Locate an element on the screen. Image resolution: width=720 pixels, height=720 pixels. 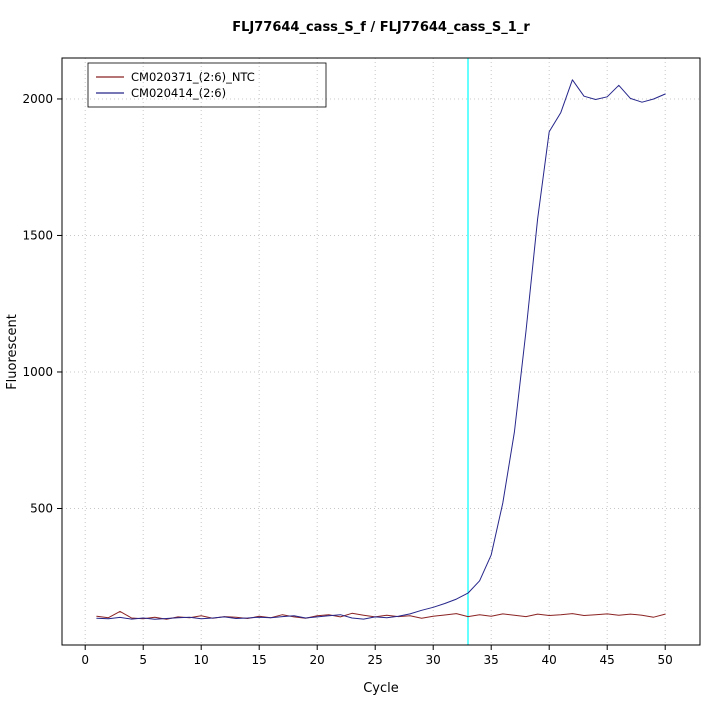
y-tick-label: 1500 is located at coordinates (37, 235).